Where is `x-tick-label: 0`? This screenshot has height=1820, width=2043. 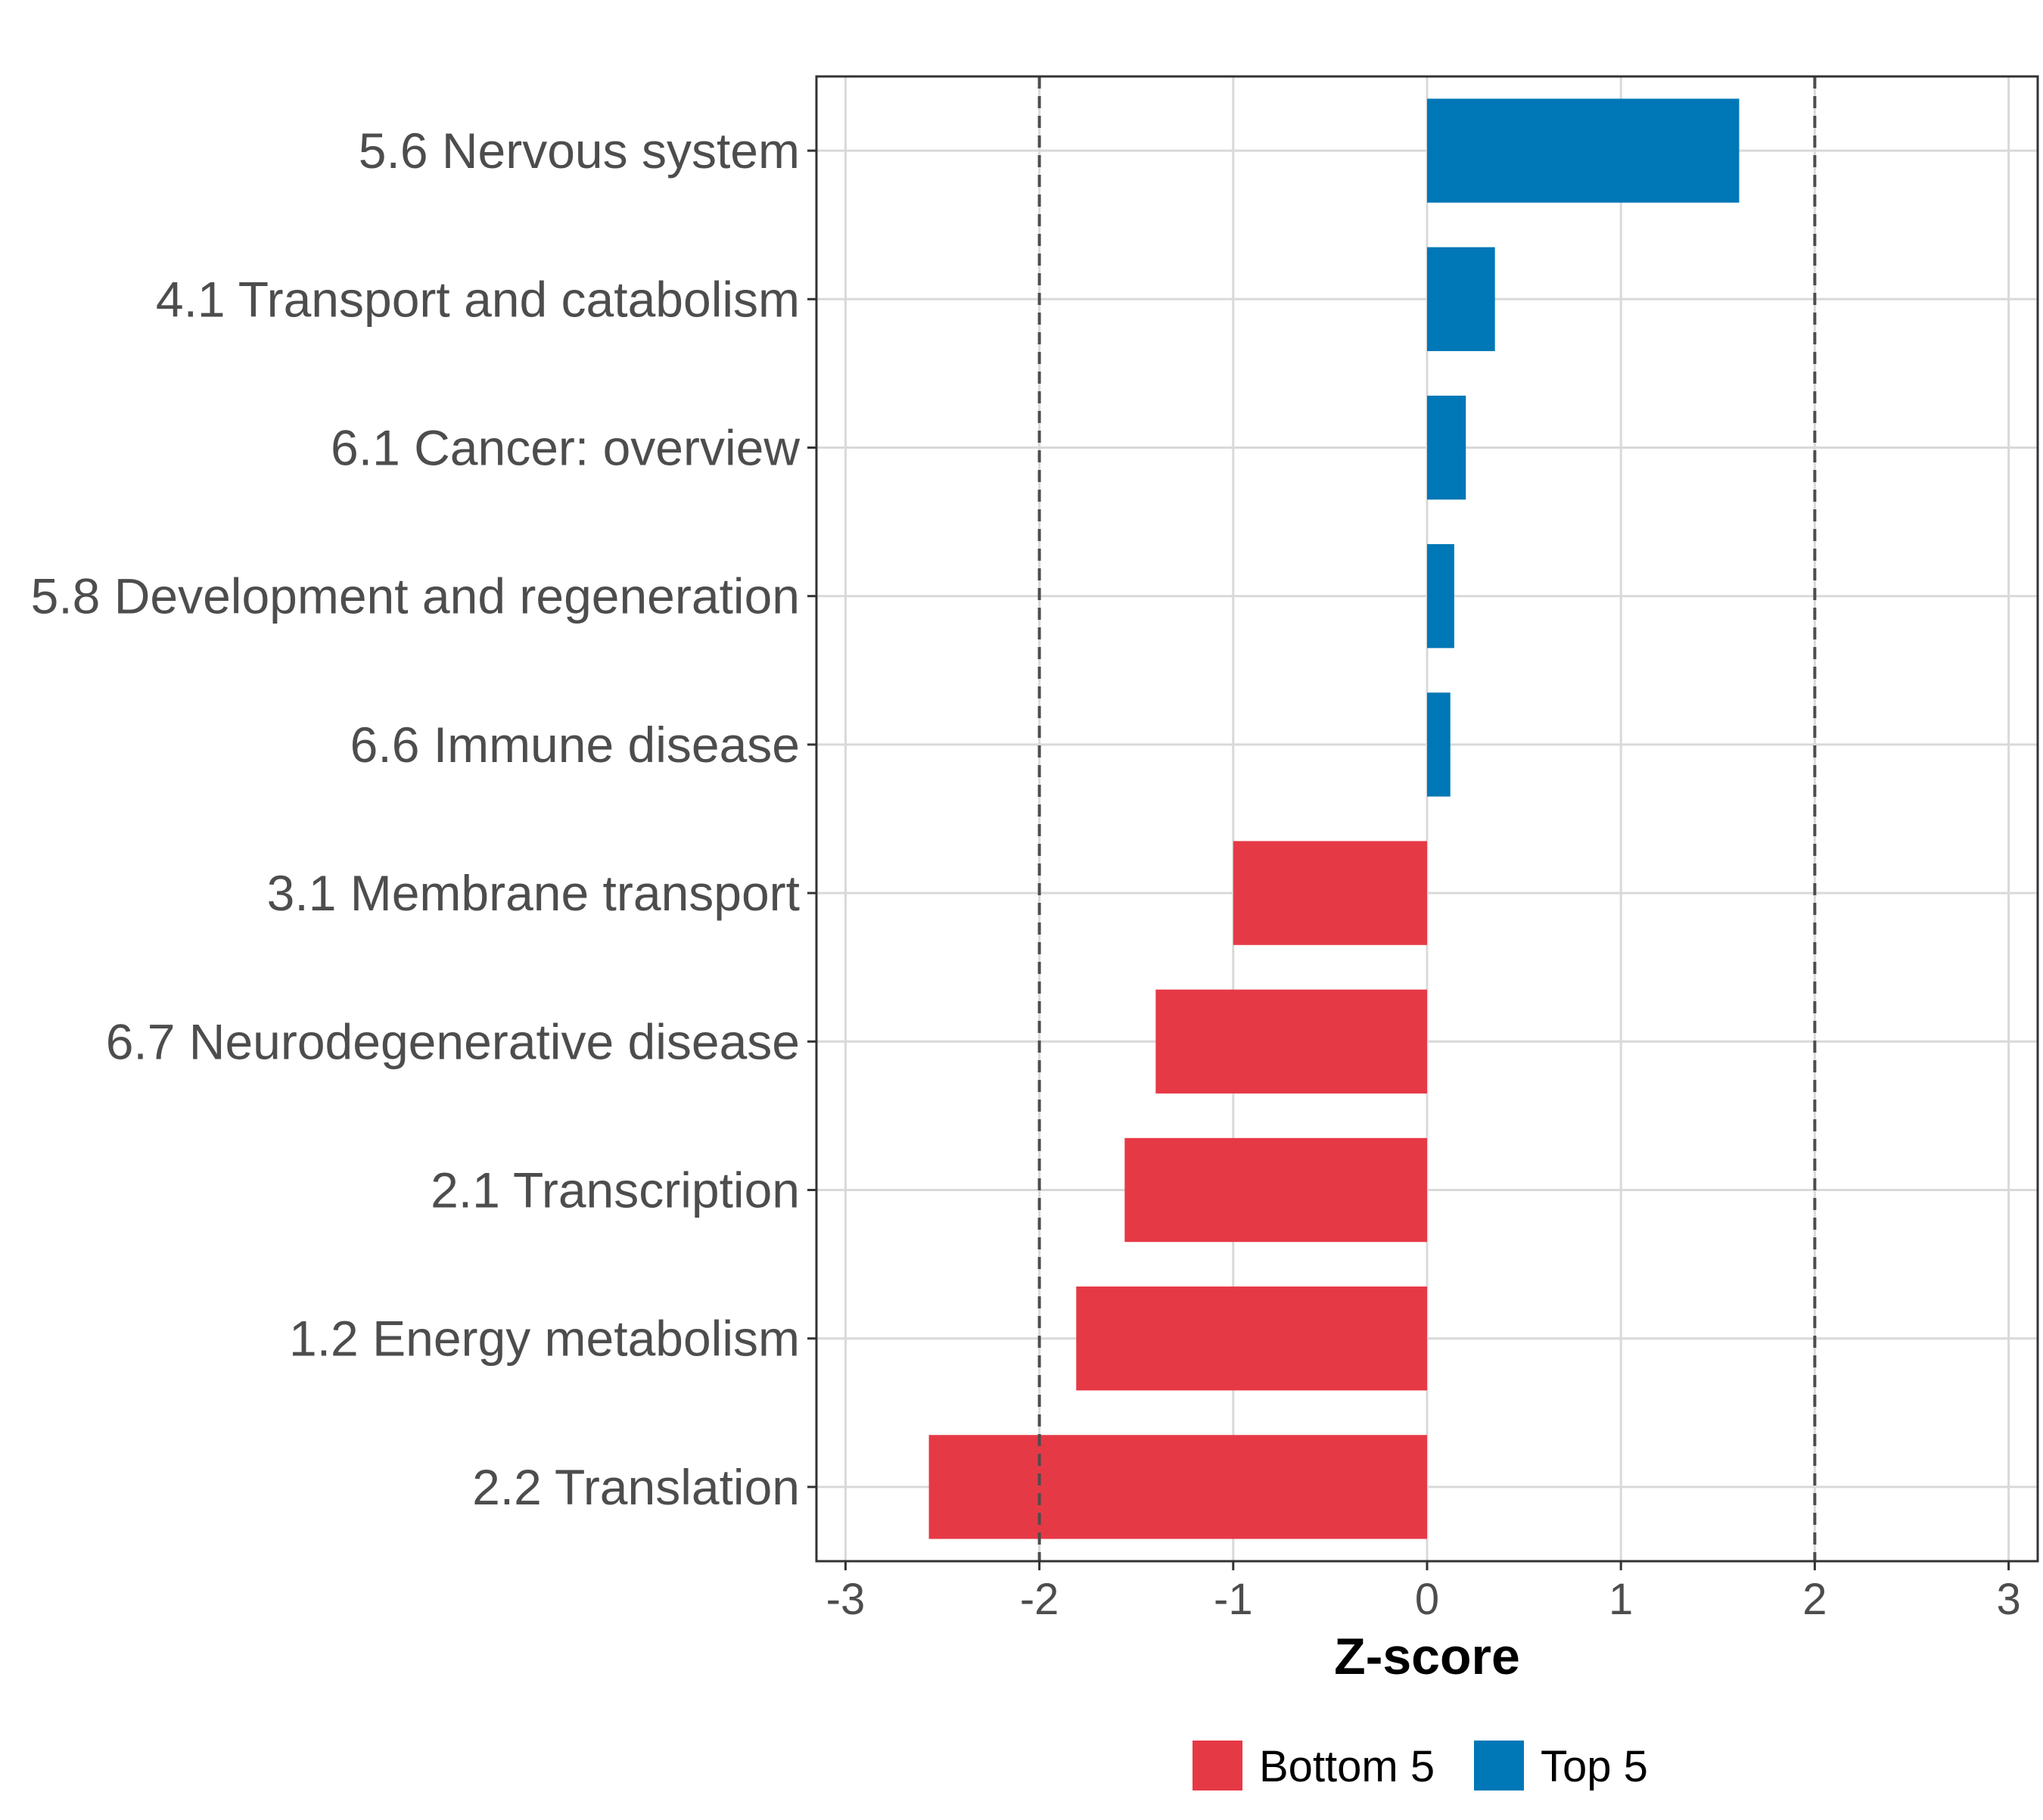 x-tick-label: 0 is located at coordinates (1427, 1599).